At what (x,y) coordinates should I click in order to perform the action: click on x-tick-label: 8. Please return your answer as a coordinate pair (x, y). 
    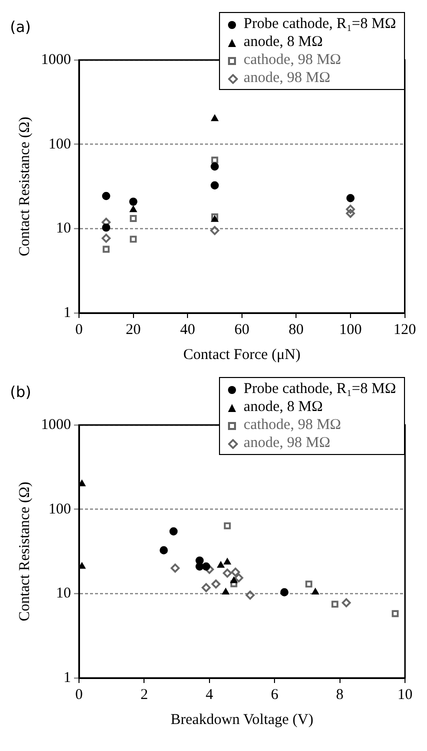
    Looking at the image, I should click on (340, 694).